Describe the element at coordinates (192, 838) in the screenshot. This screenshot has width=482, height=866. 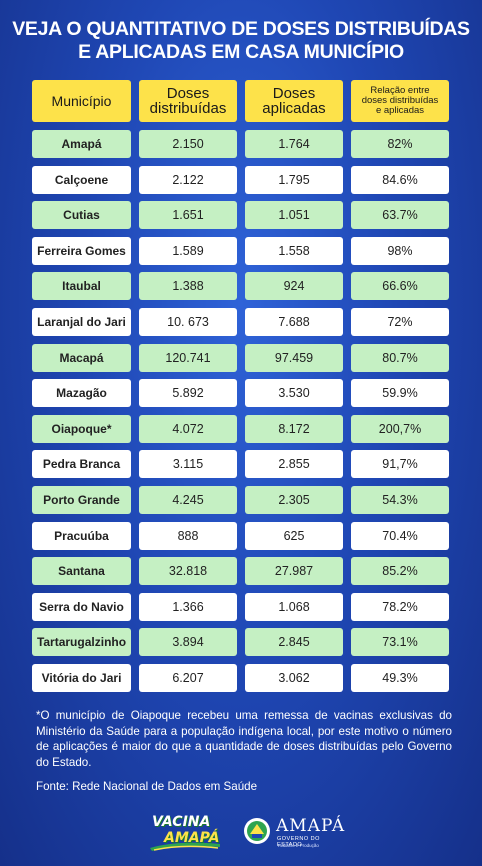
I see `vacina-logo-word-2: AMAPÁ` at that location.